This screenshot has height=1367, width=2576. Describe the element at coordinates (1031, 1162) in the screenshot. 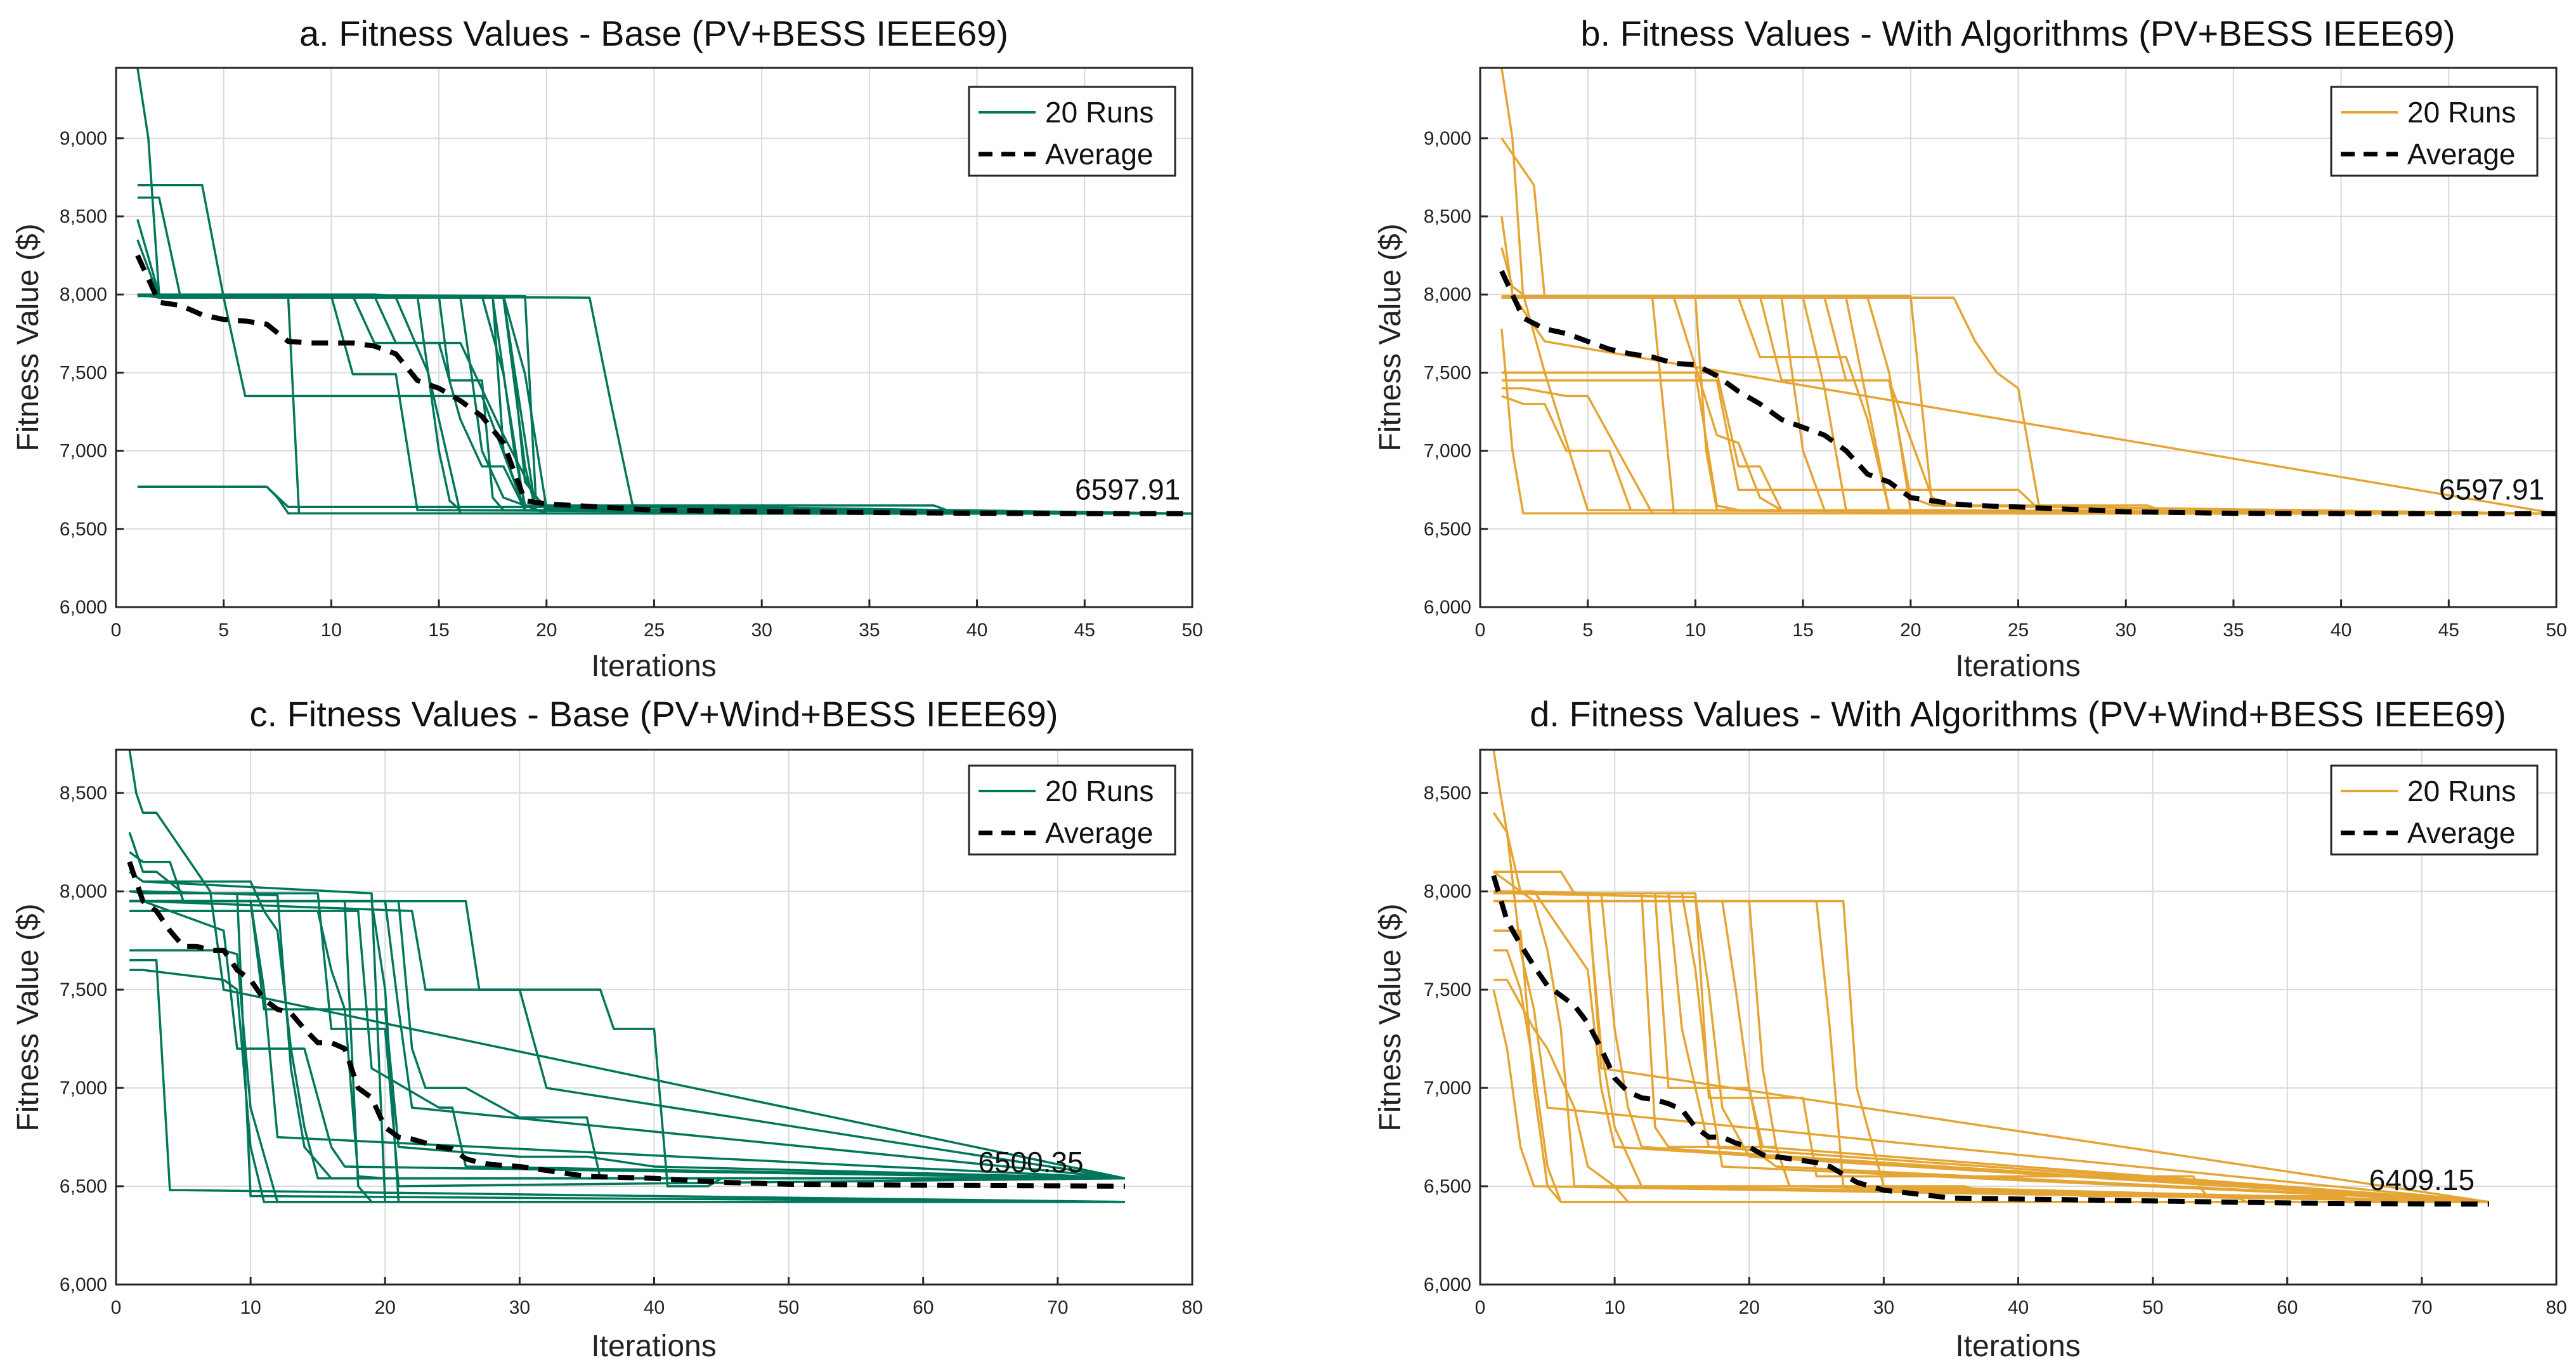

I see `final-value-label: 6500.35` at that location.